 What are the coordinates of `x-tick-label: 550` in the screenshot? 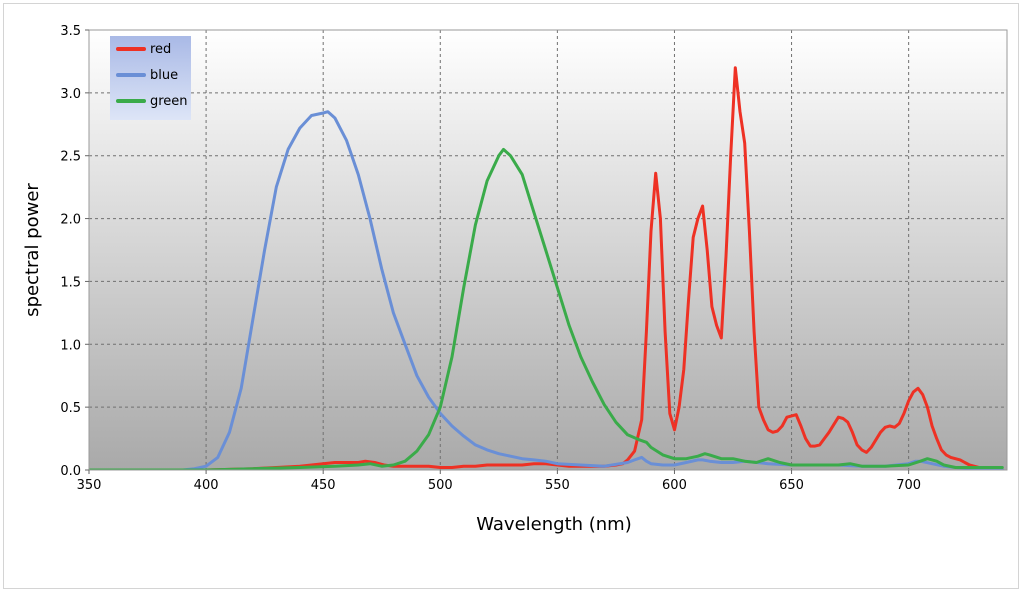 It's located at (557, 485).